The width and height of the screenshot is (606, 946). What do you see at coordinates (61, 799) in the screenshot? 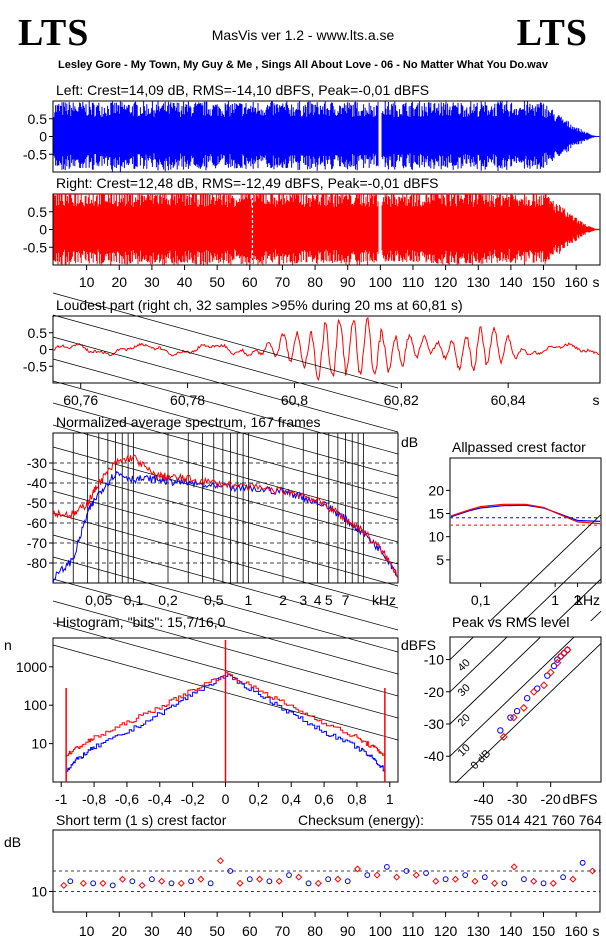
I see `x-tick-label: -1` at bounding box center [61, 799].